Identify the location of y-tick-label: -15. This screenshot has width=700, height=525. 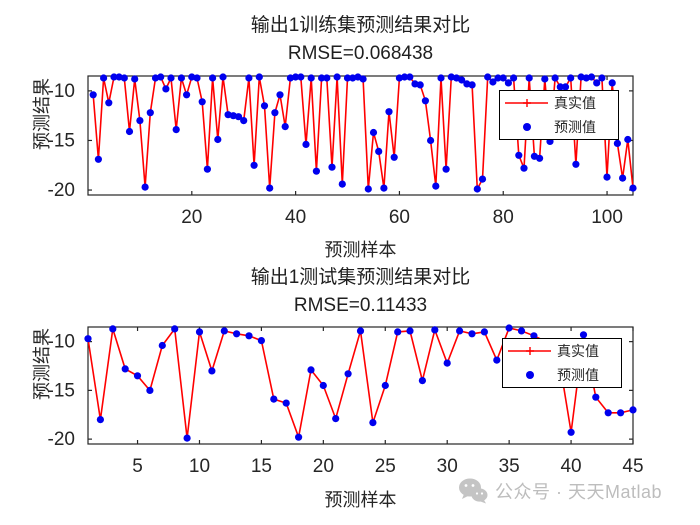
(61, 140).